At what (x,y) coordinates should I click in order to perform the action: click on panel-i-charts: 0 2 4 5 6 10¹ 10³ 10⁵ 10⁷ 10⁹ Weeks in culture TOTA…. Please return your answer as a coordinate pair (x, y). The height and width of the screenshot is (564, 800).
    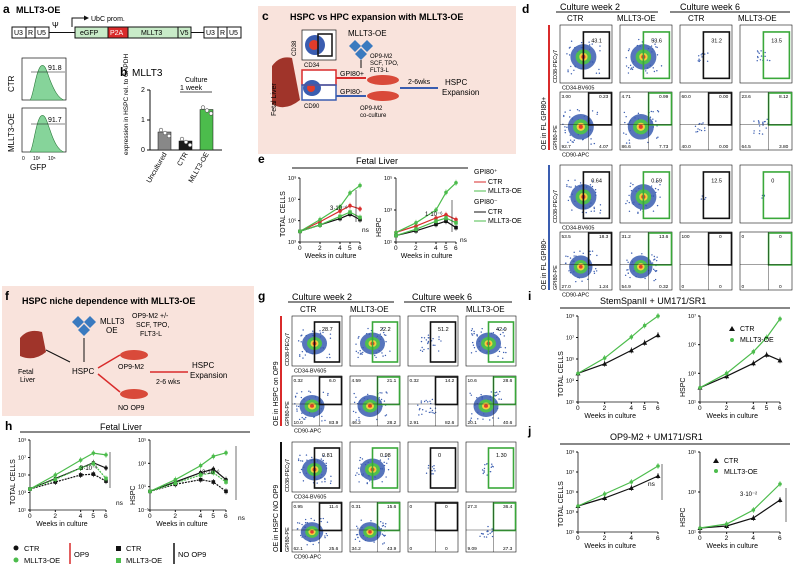
    Looking at the image, I should click on (670, 366).